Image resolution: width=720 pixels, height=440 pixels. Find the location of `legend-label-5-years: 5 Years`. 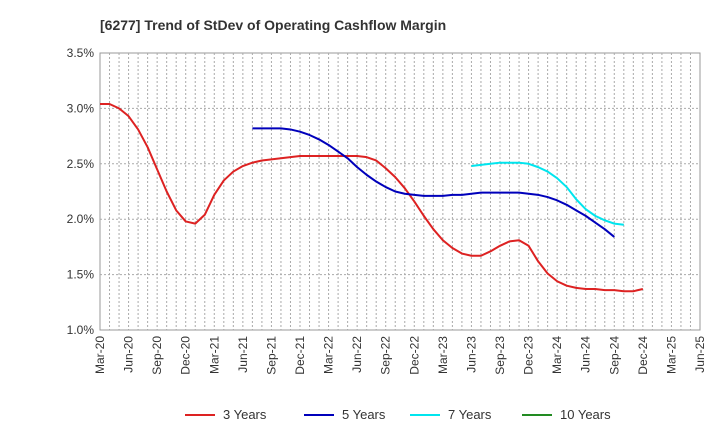

legend-label-5-years: 5 Years is located at coordinates (364, 414).